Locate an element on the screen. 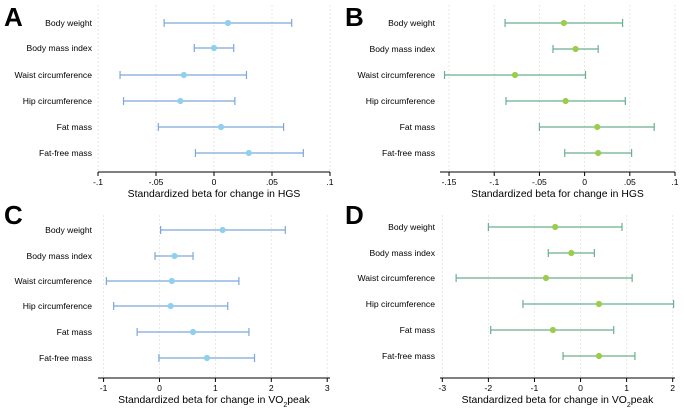  panel-letter: C is located at coordinates (13, 215).